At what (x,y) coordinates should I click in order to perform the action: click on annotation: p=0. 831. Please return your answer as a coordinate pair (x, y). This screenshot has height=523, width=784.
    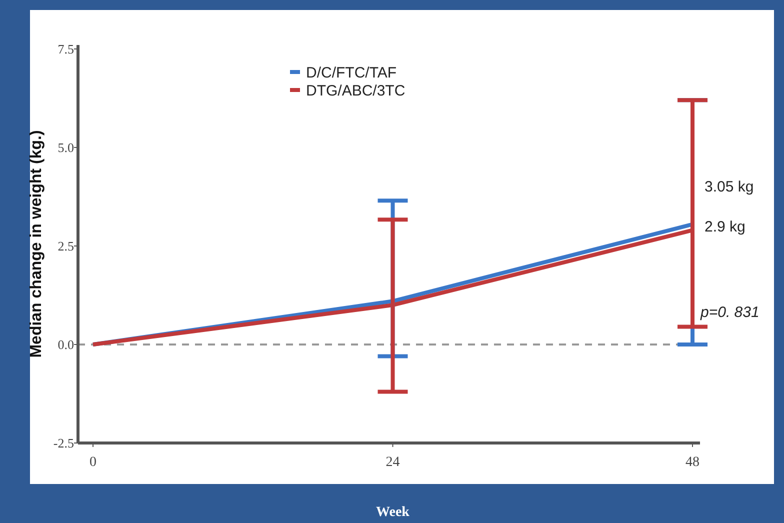
    Looking at the image, I should click on (730, 312).